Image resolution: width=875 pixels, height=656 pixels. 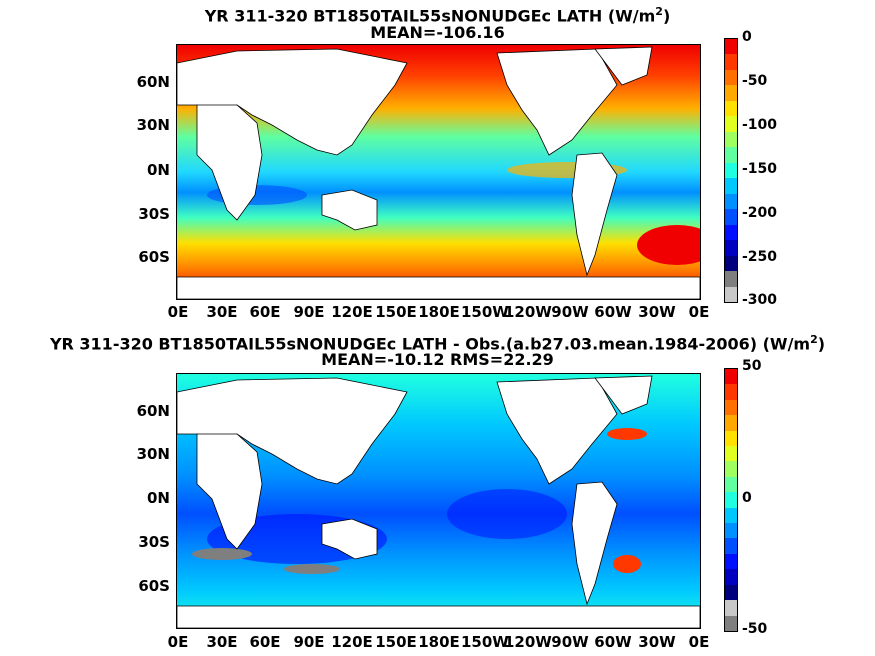 What do you see at coordinates (153, 82) in the screenshot?
I see `panel1-lat-label: 60N` at bounding box center [153, 82].